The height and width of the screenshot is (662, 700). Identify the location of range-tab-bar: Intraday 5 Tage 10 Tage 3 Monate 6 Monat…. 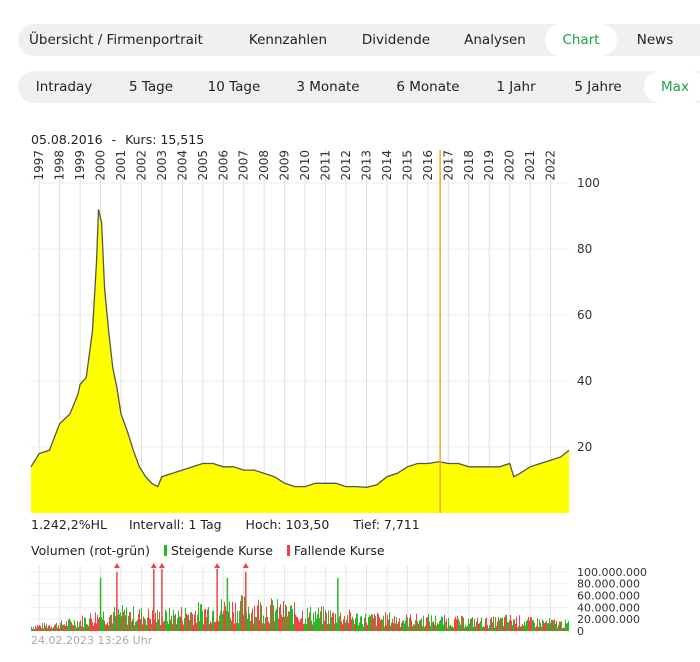
(359, 87).